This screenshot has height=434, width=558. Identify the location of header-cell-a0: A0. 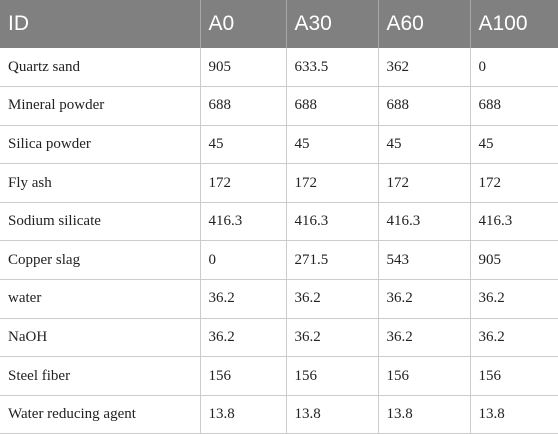
(243, 24).